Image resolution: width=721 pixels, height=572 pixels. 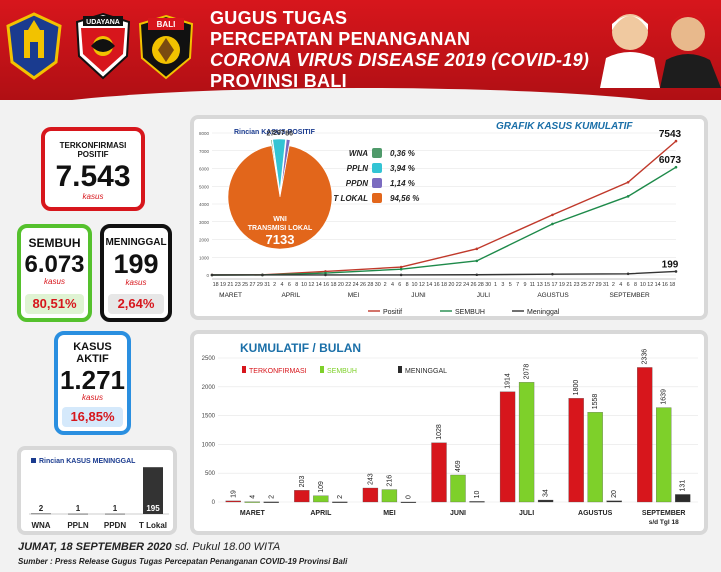 I want to click on line-legend-label: SEMBUH, so click(x=470, y=312).